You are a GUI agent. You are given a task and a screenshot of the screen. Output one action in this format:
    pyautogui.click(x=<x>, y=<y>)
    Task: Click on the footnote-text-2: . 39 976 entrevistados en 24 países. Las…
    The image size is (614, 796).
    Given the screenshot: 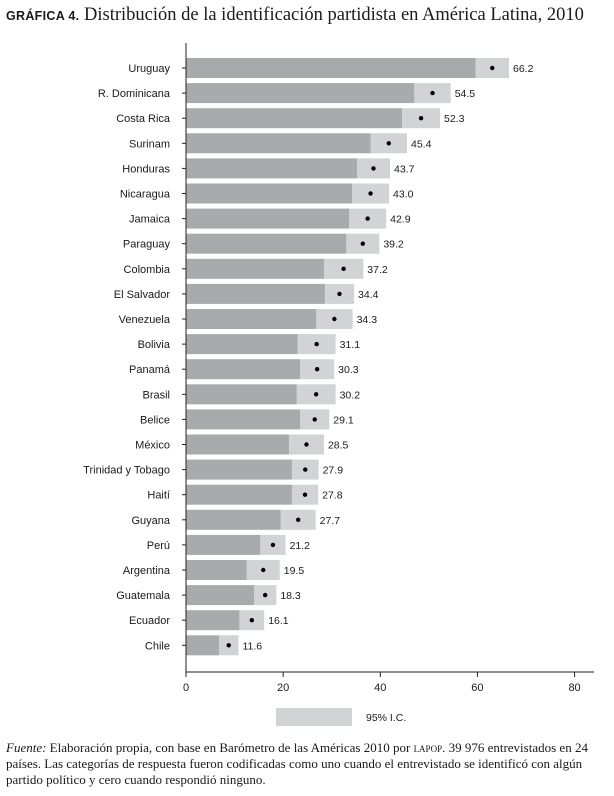 What is the action you would take?
    pyautogui.click(x=297, y=763)
    